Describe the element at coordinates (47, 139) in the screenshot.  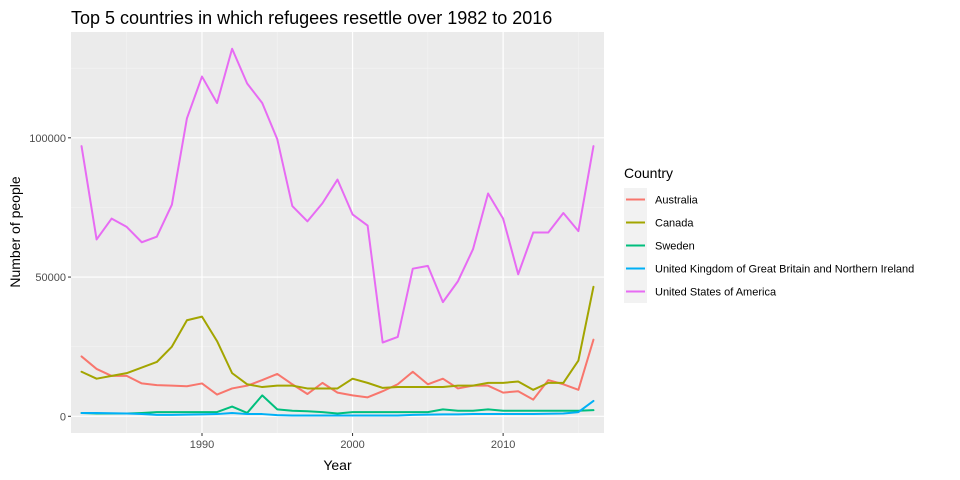
I see `y-tick-label: 100000` at that location.